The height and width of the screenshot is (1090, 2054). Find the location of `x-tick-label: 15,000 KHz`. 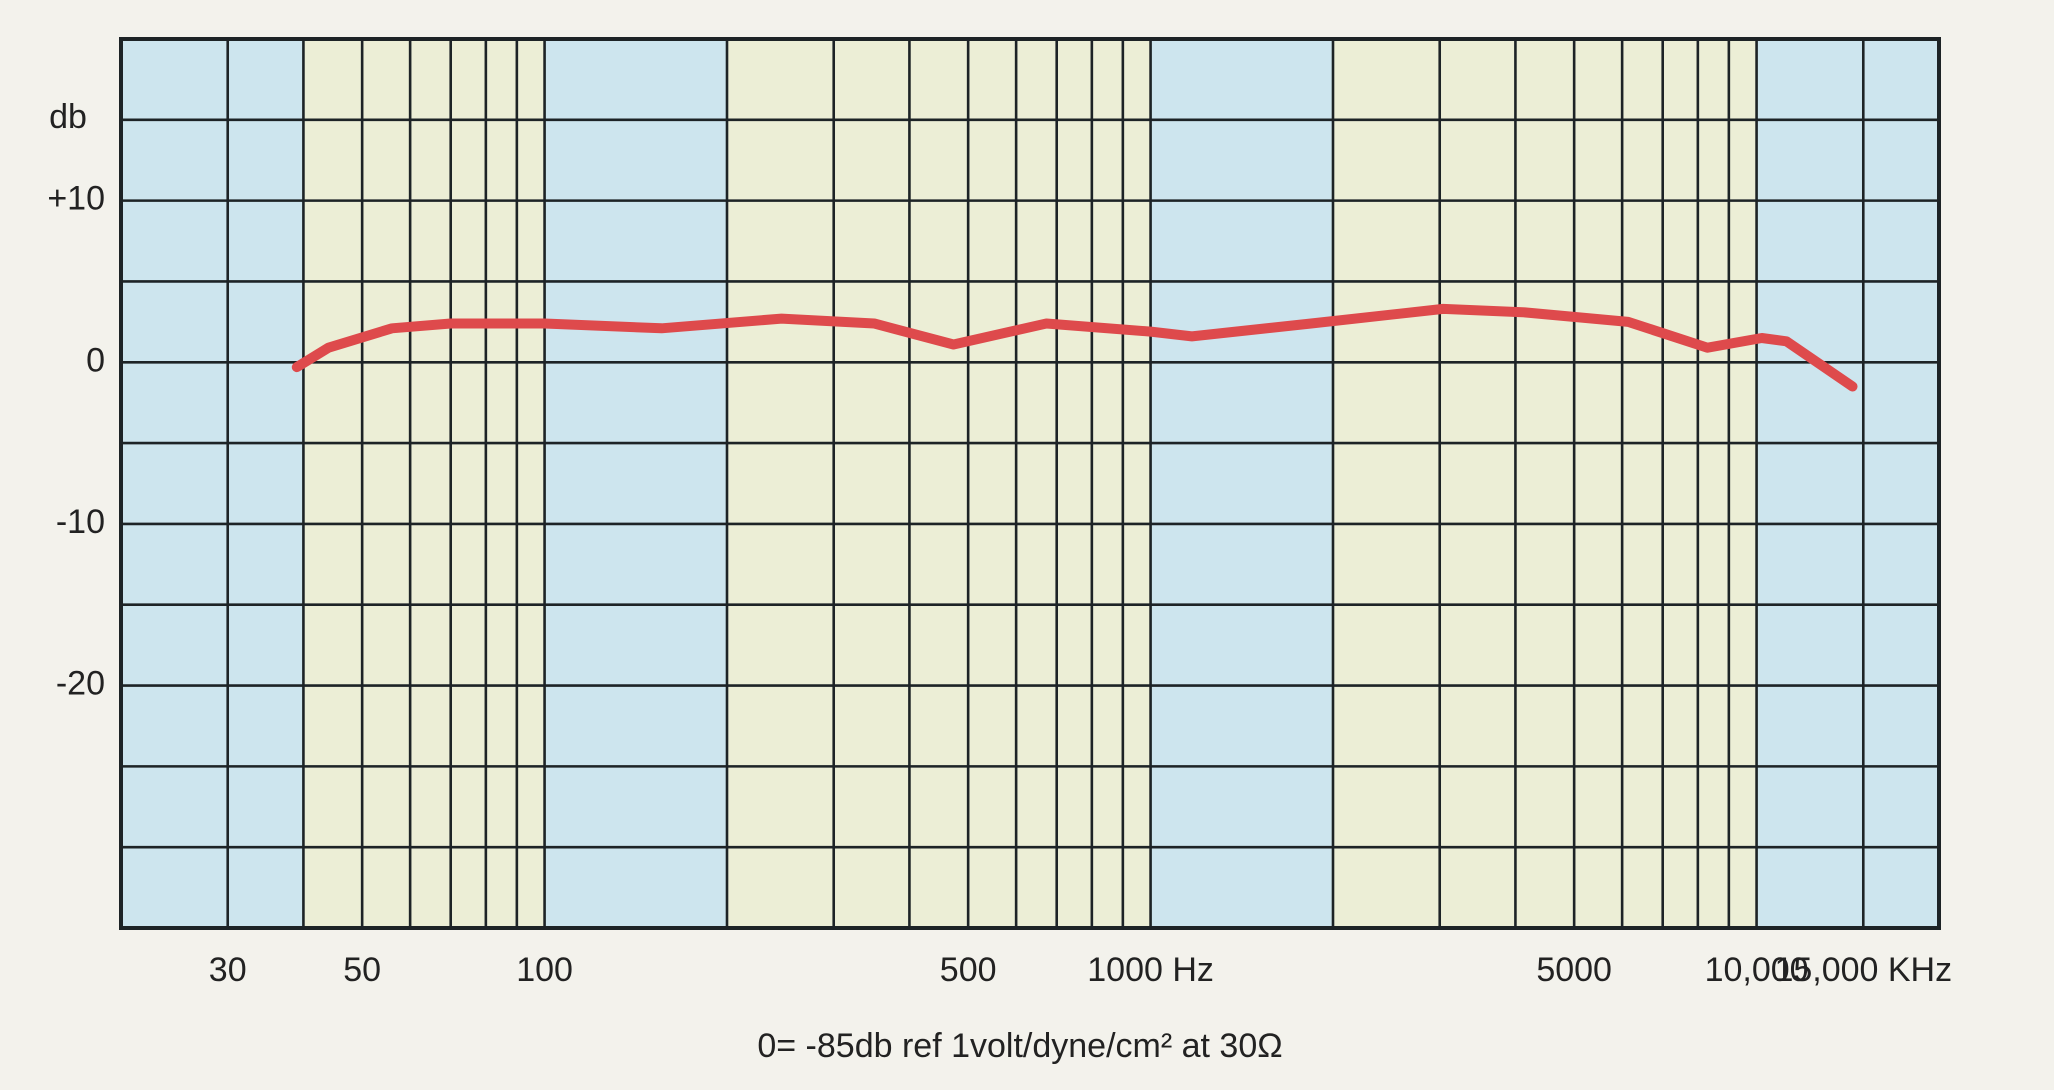

x-tick-label: 15,000 KHz is located at coordinates (1863, 970).